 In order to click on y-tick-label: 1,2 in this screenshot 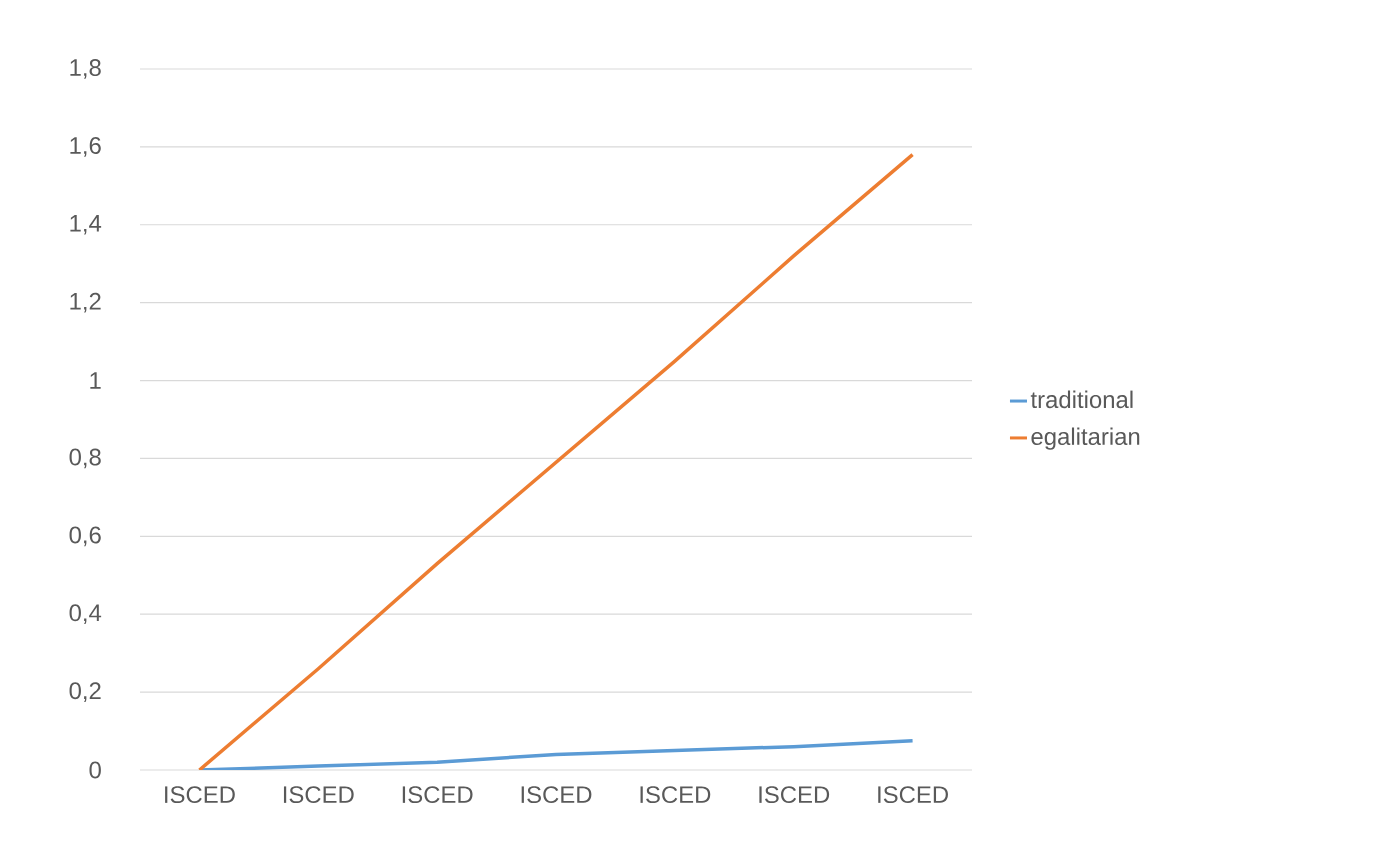, I will do `click(85, 302)`.